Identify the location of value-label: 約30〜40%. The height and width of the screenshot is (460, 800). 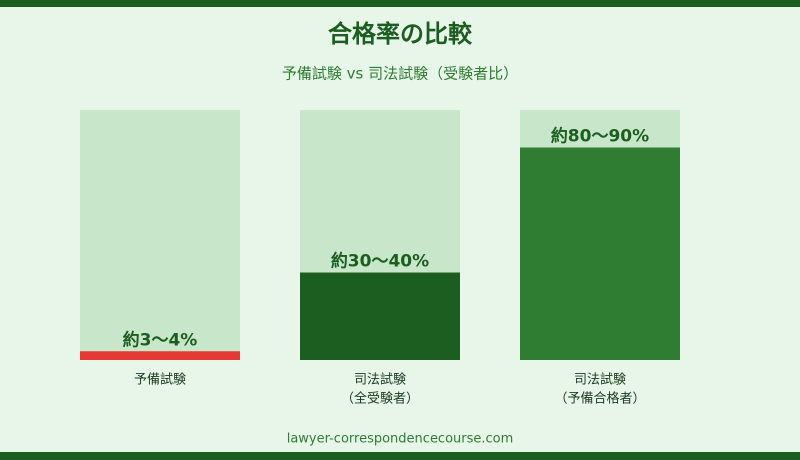
(380, 261).